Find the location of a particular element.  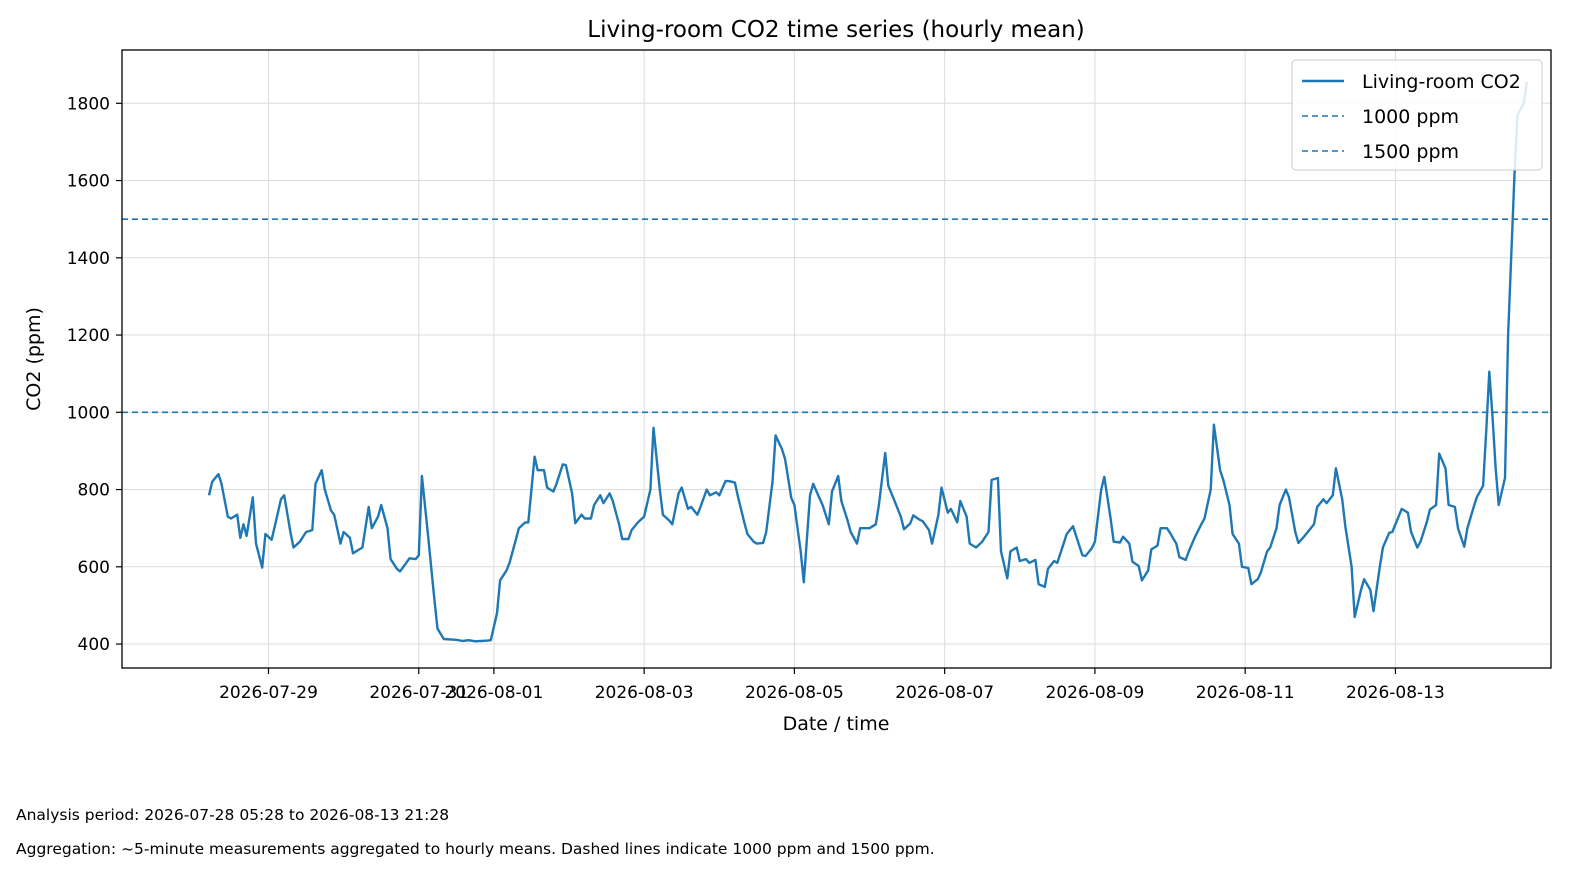

x-tick-label: 2026-08-03 is located at coordinates (644, 693).